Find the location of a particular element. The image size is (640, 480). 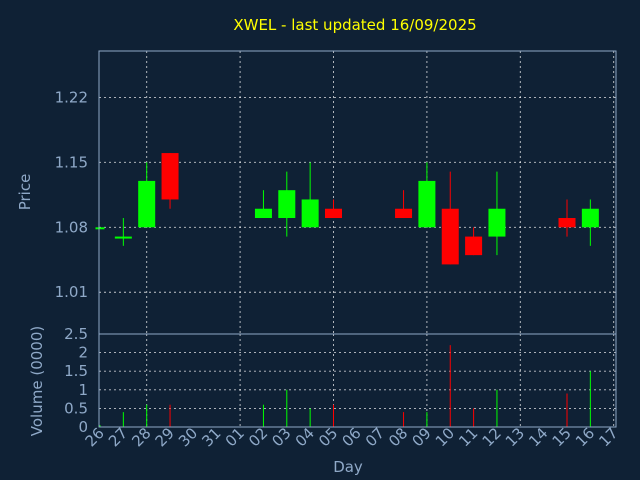

price-tick-label: 1.01 is located at coordinates (71, 292).